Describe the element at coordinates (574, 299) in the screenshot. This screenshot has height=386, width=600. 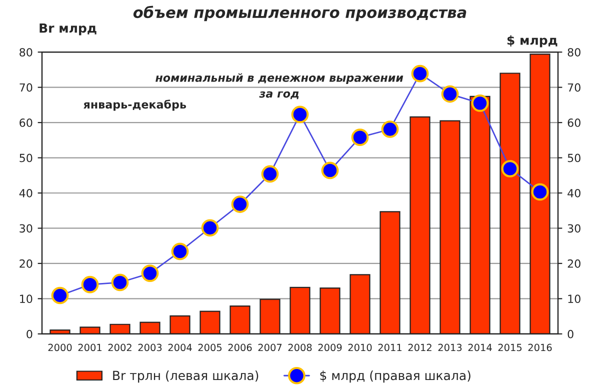
I see `y2-tick-label: 10` at that location.